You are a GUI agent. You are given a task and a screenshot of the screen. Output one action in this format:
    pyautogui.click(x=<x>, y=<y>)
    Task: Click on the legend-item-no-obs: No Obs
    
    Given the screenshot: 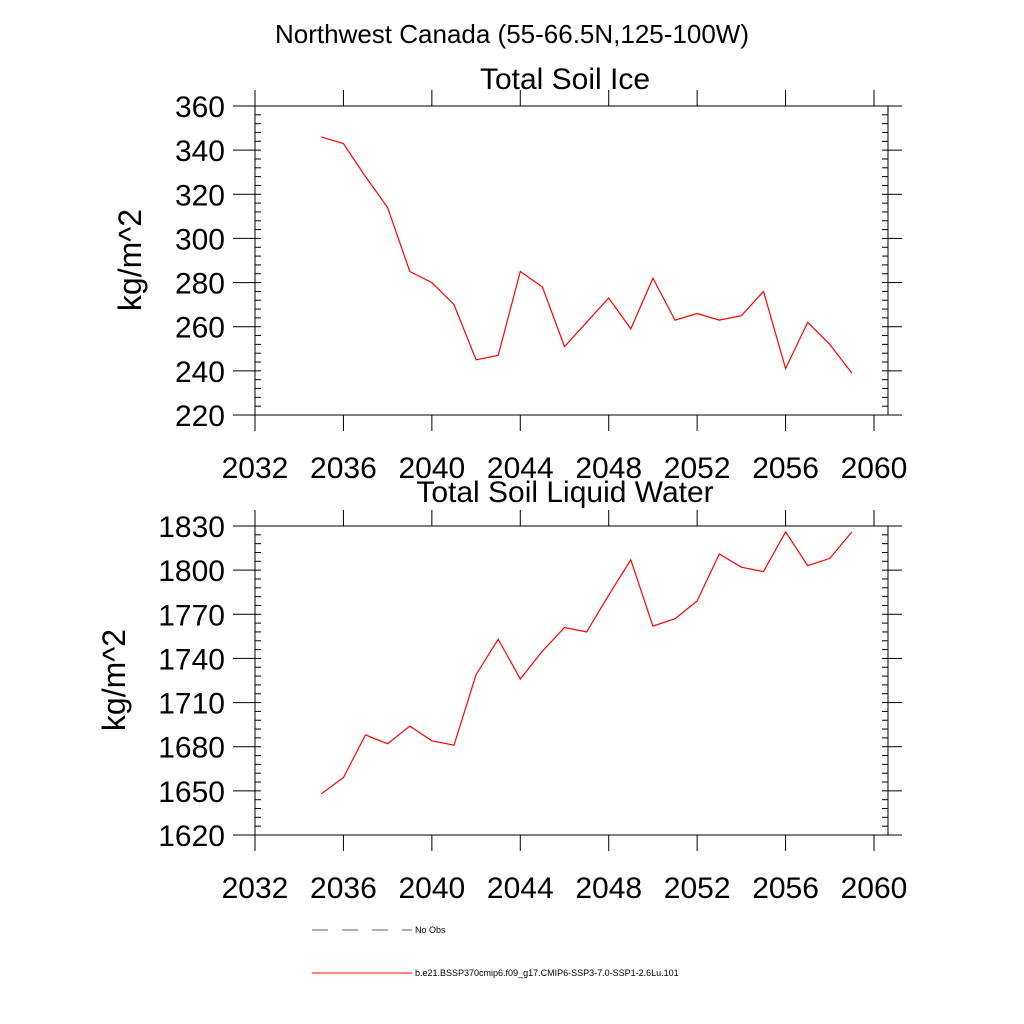 What is the action you would take?
    pyautogui.click(x=379, y=930)
    